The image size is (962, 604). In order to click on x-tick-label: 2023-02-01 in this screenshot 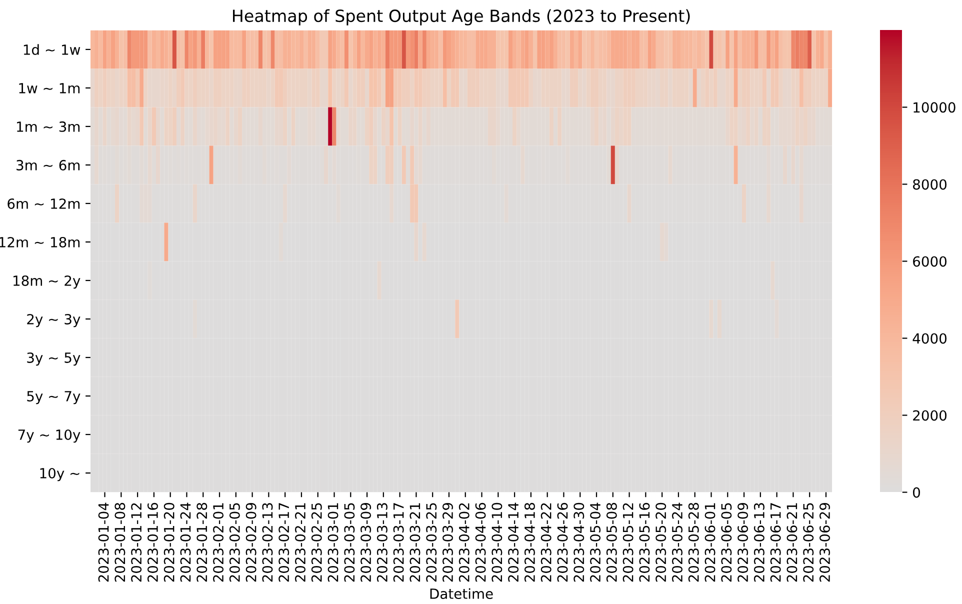, I will do `click(218, 542)`.